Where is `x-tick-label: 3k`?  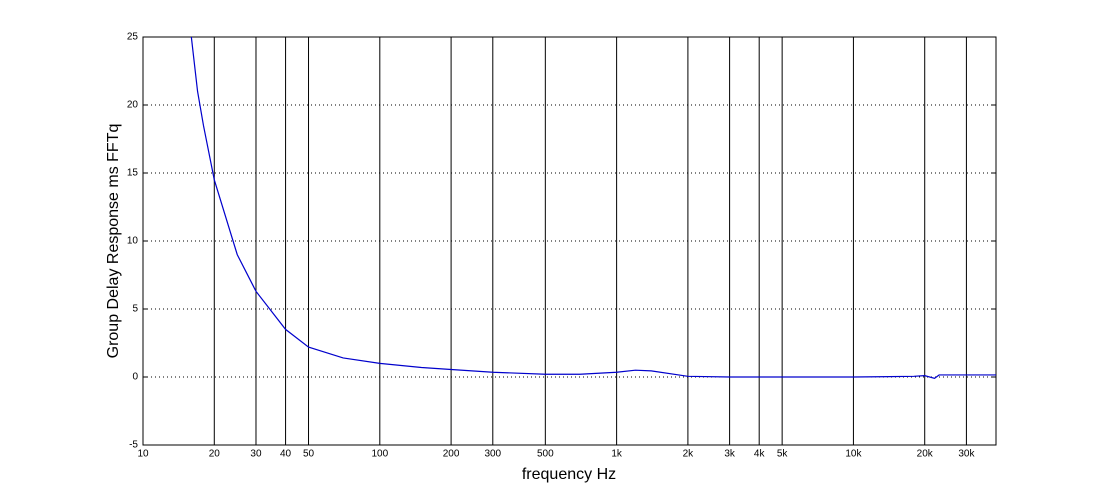
x-tick-label: 3k is located at coordinates (730, 454).